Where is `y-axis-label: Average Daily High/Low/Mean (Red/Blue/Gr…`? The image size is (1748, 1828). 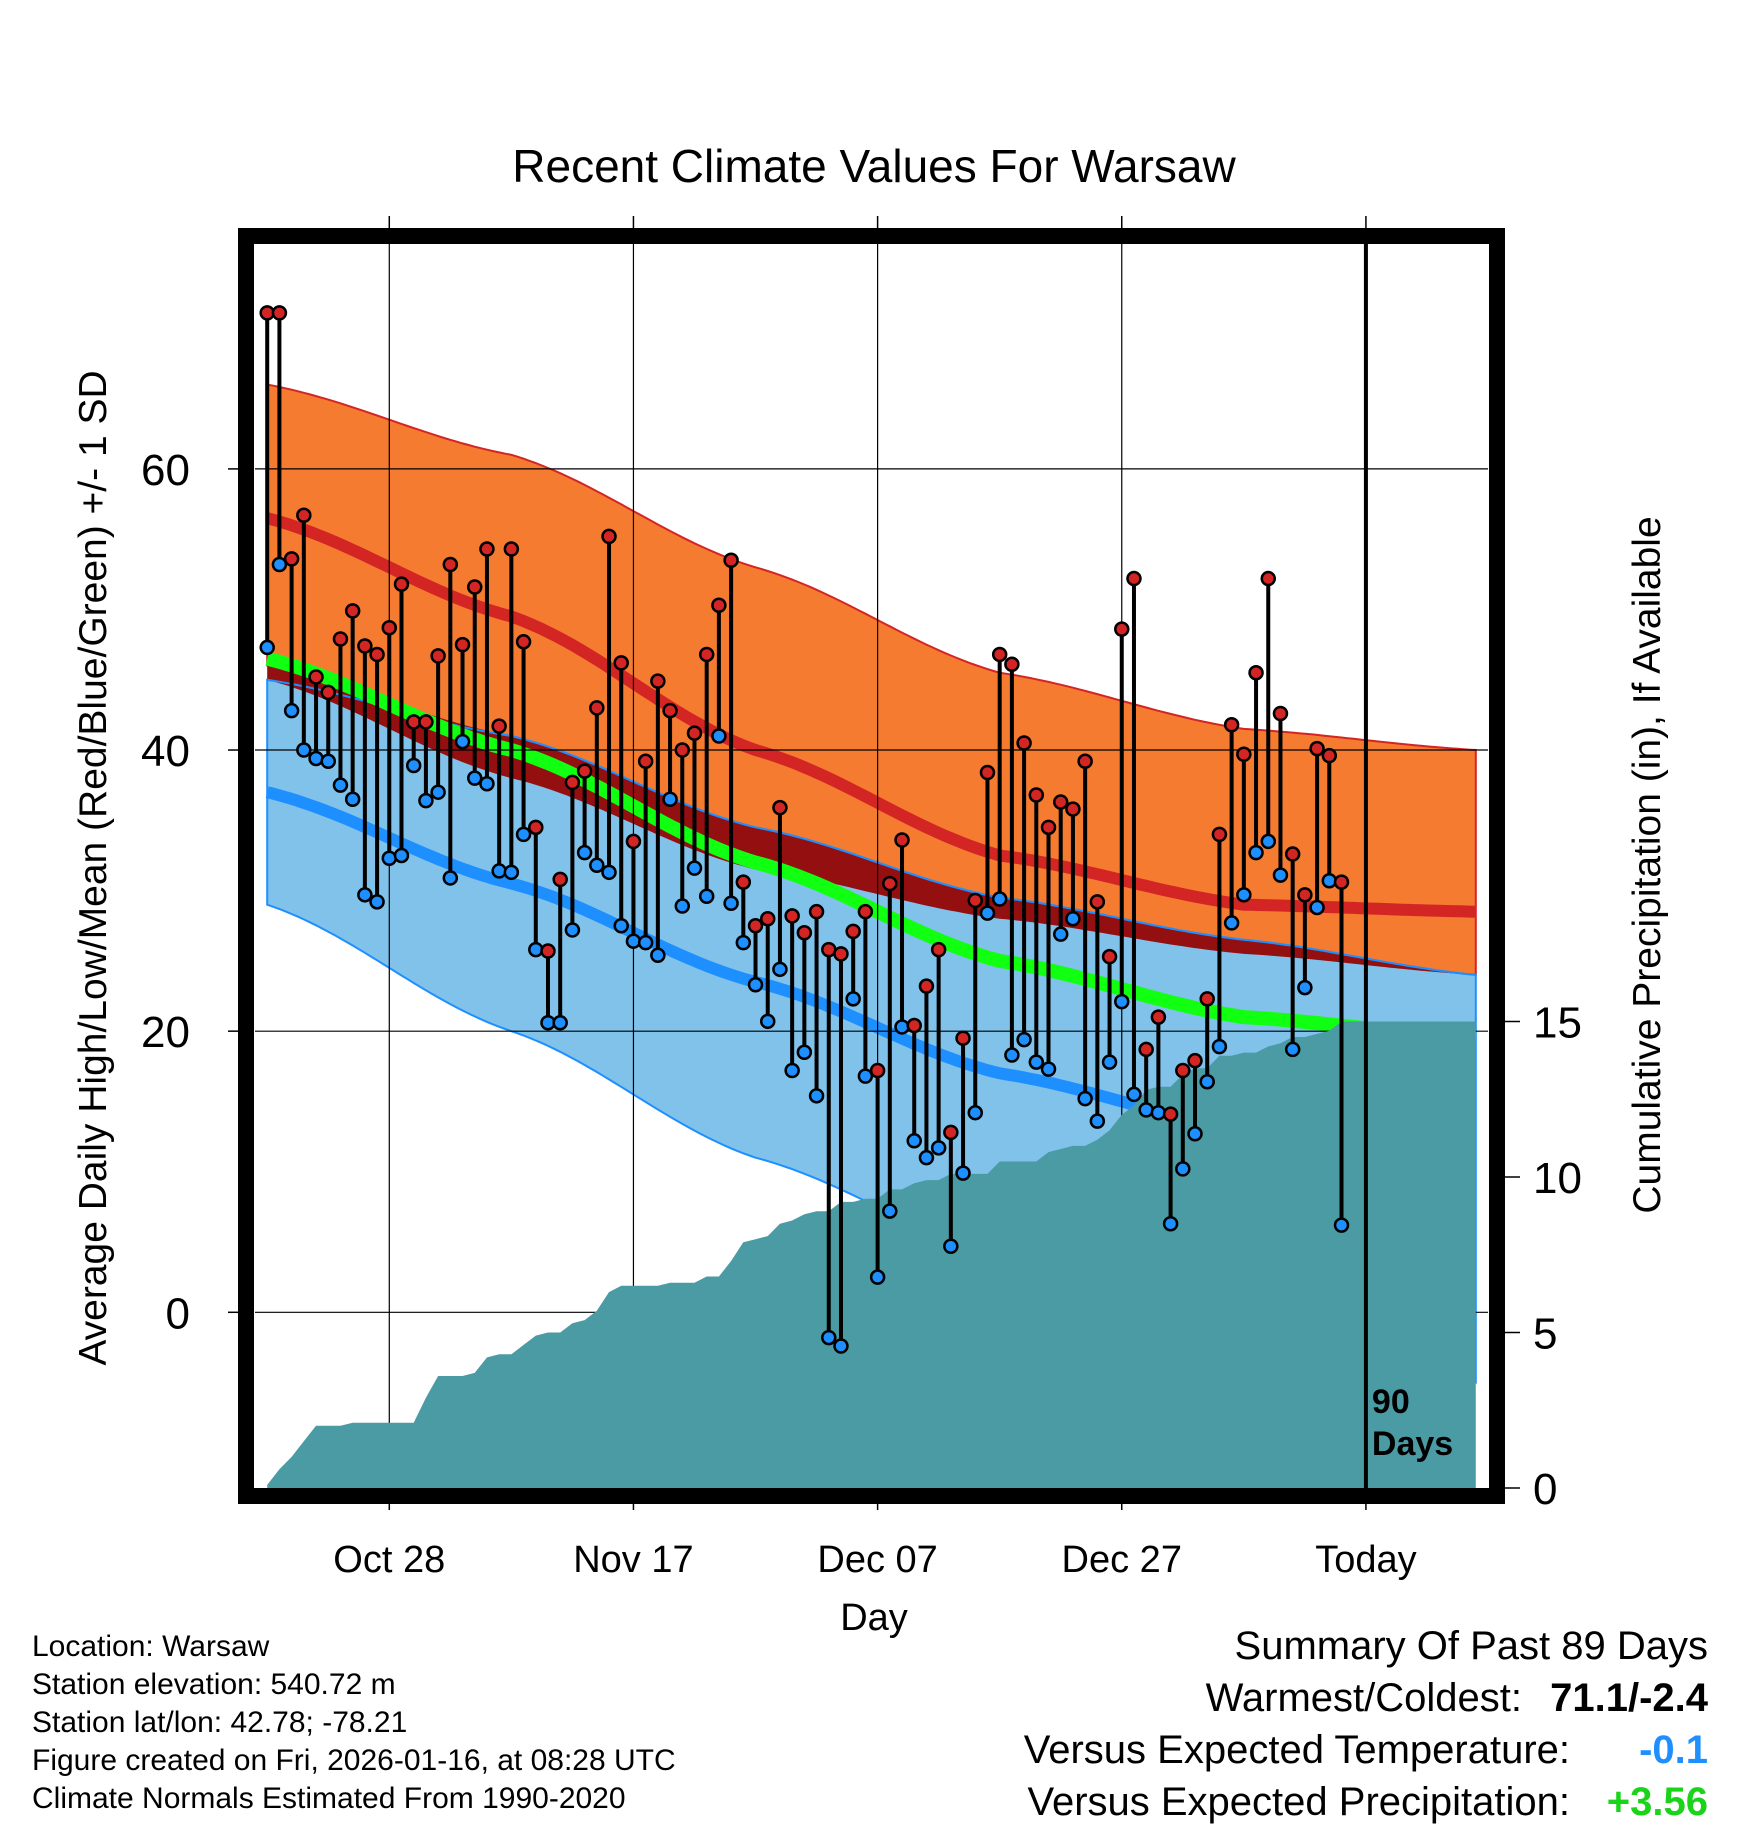
y-axis-label: Average Daily High/Low/Mean (Red/Blue/Gr… is located at coordinates (93, 867).